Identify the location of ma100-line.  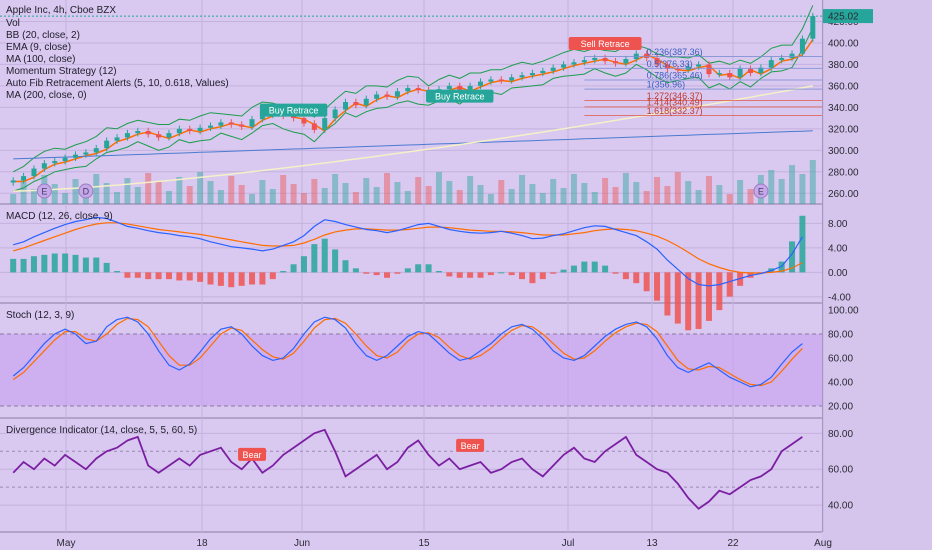
(413, 145).